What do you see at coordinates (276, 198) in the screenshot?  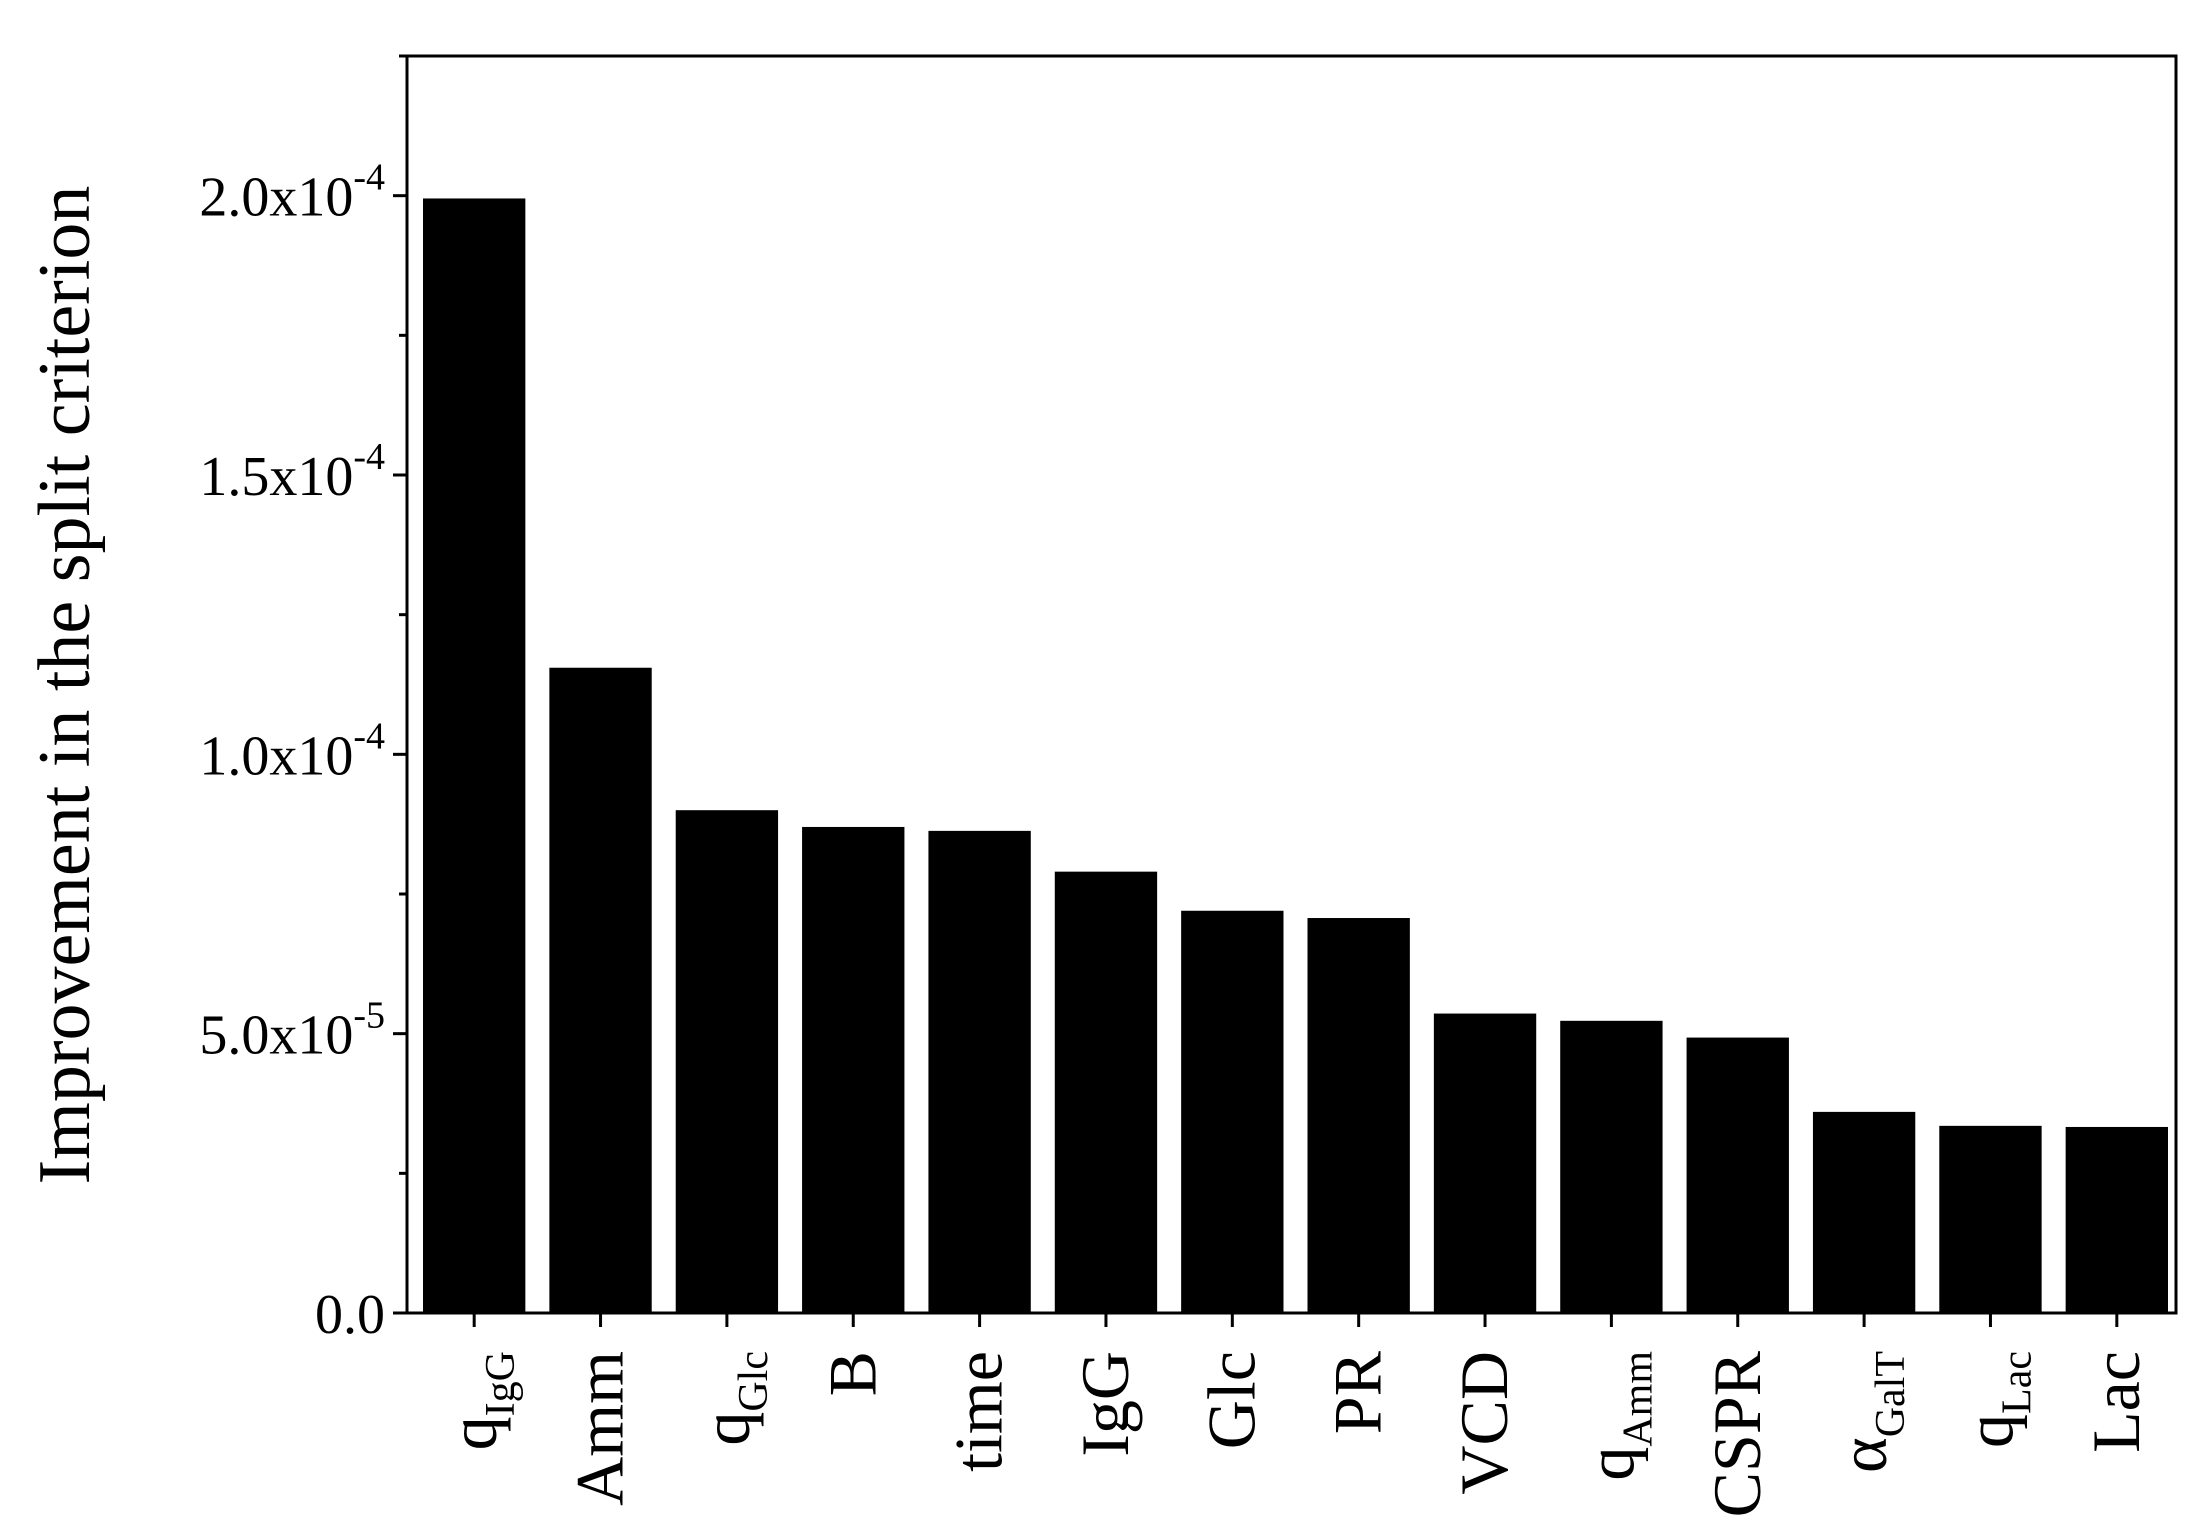 I see `y-tick-base: 2.0x10` at bounding box center [276, 198].